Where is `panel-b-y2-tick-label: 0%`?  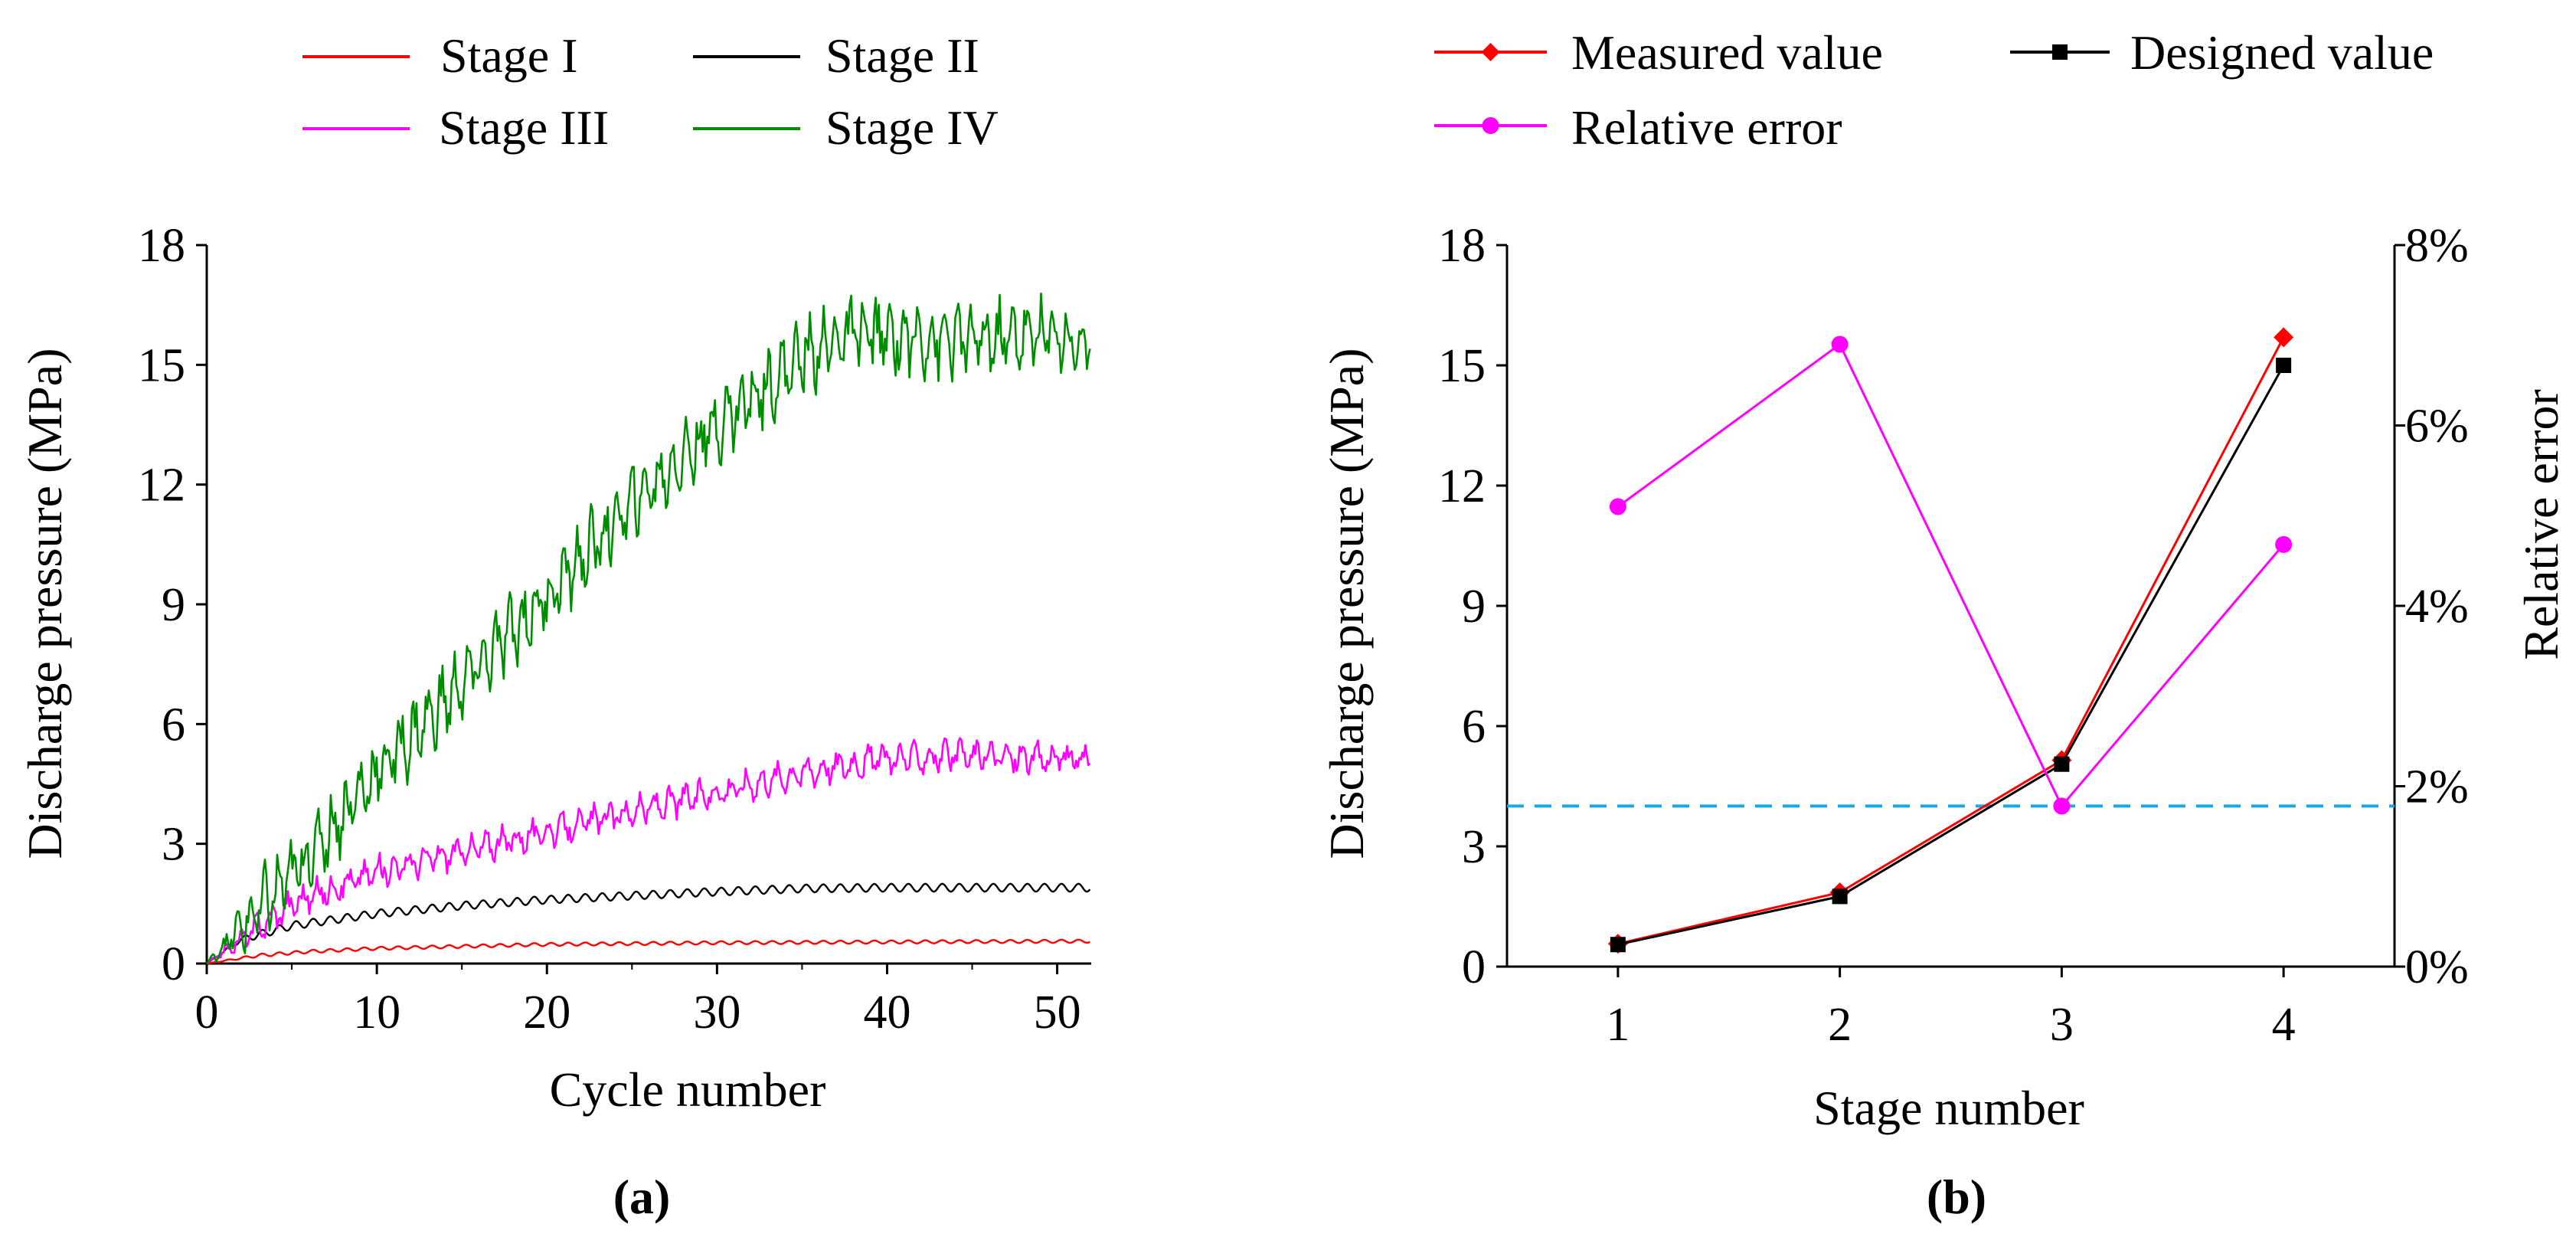 panel-b-y2-tick-label: 0% is located at coordinates (2437, 967).